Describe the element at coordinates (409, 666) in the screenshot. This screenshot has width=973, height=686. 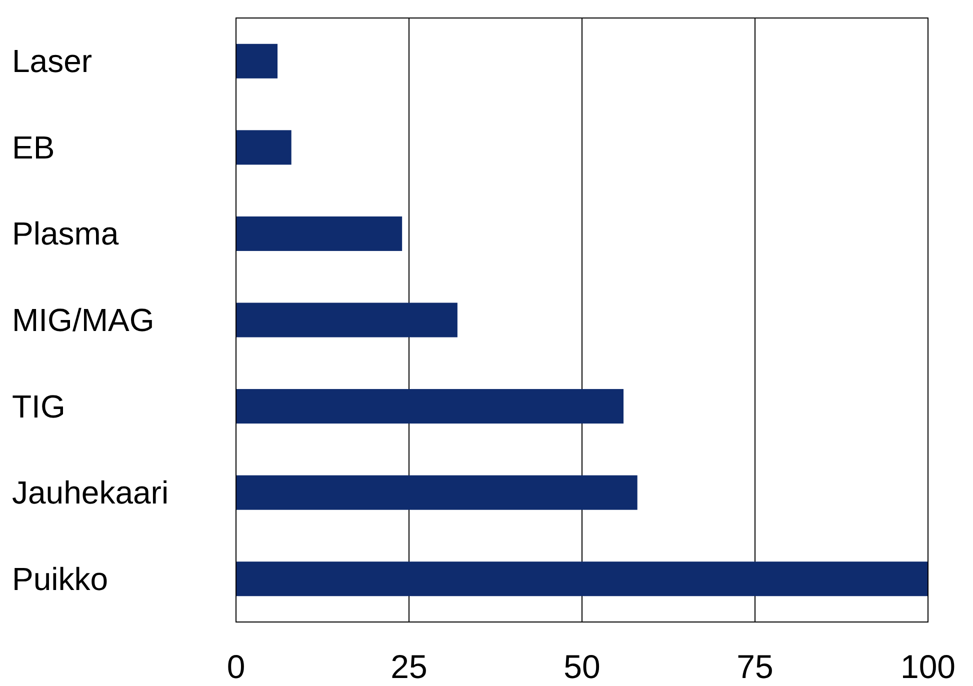
I see `x-tick-label: 25` at that location.